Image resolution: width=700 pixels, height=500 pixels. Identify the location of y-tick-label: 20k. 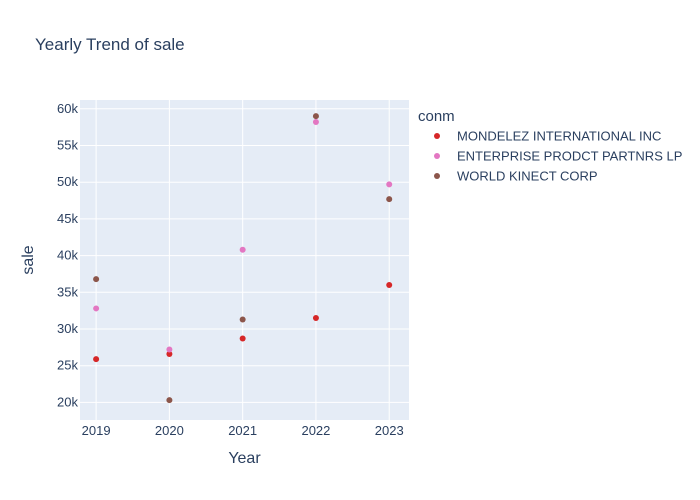
(67, 401).